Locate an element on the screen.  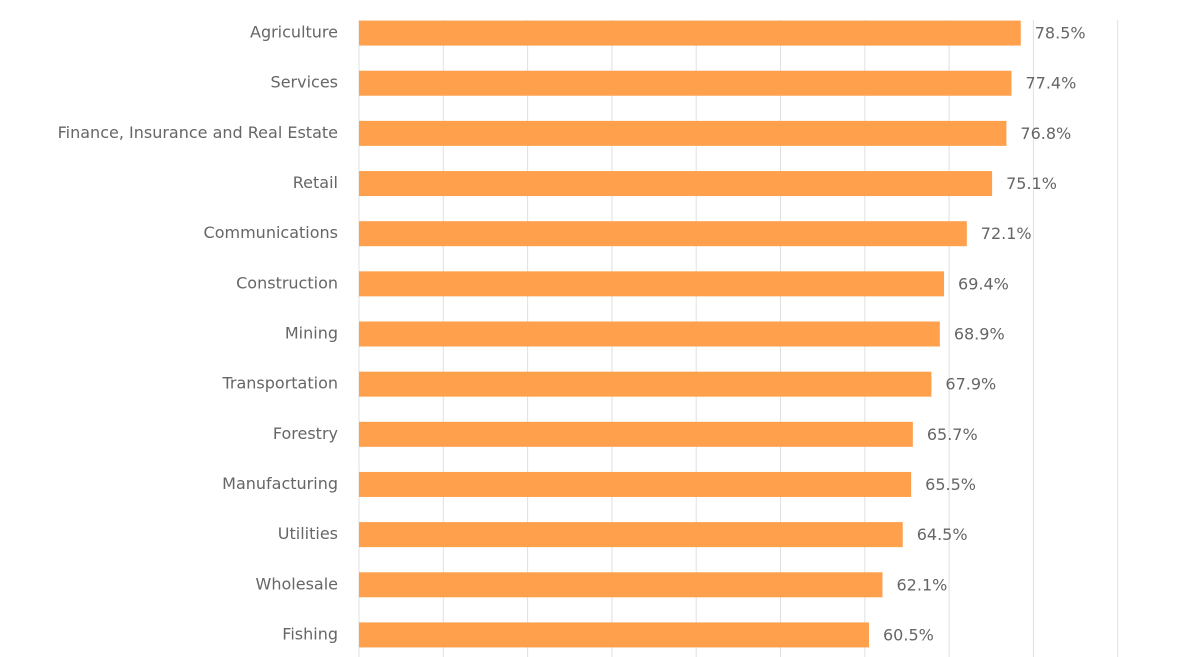
value-label: 77.4% is located at coordinates (1050, 83).